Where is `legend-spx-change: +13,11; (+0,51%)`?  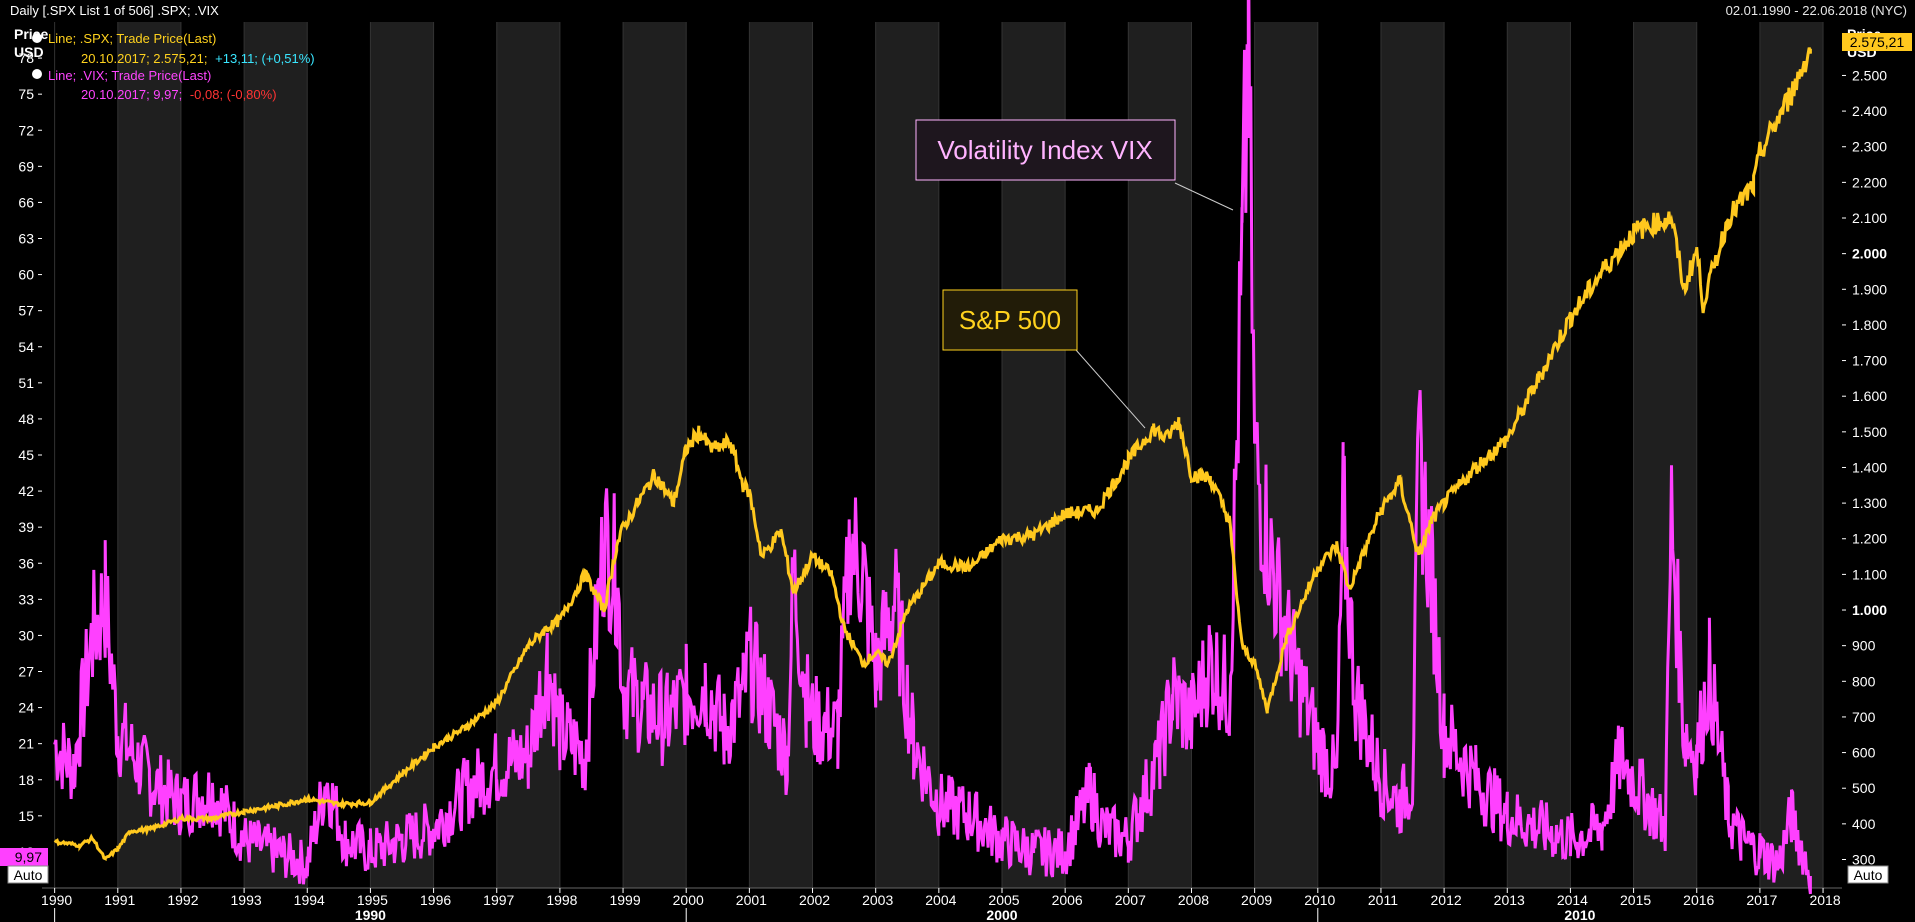
legend-spx-change: +13,11; (+0,51%) is located at coordinates (265, 58).